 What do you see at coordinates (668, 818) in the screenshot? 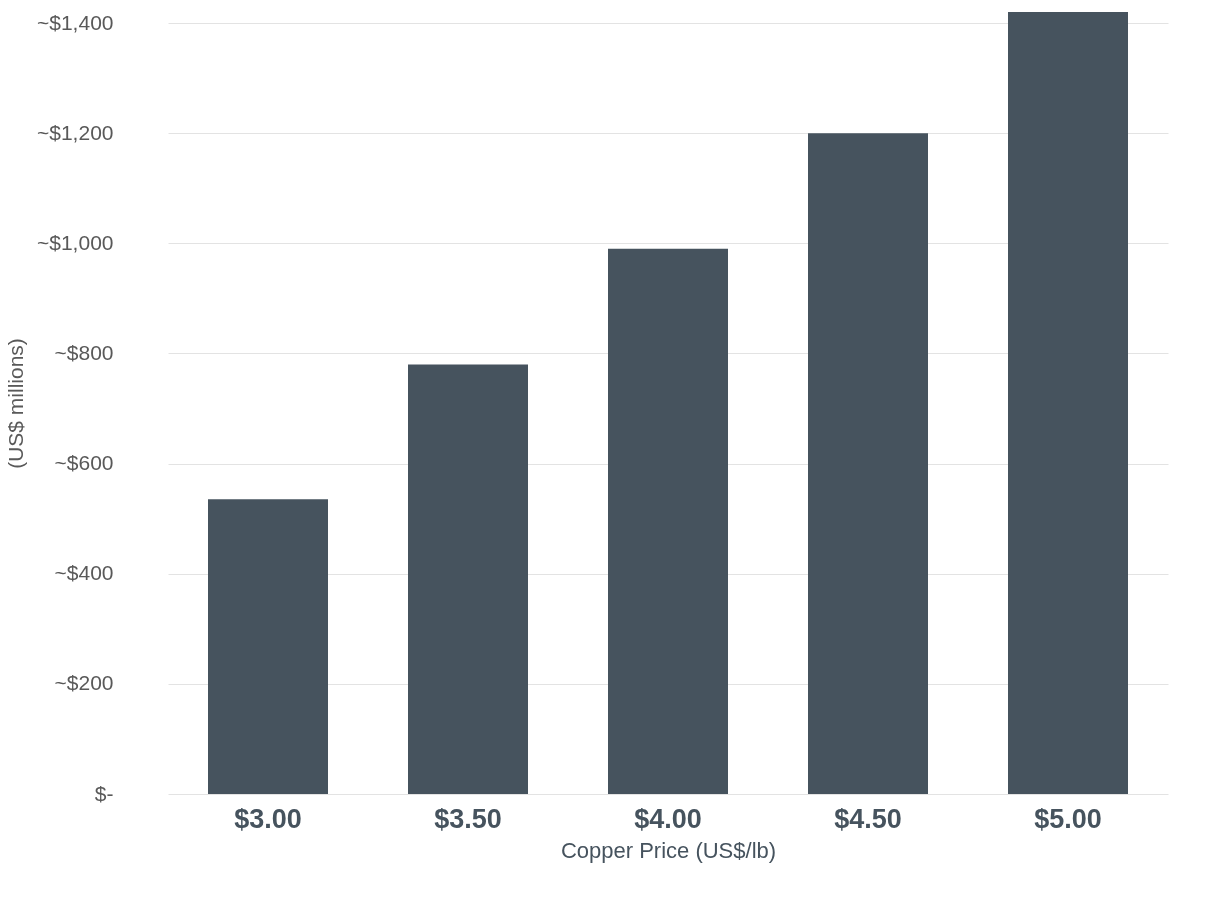
I see `x-tick-label: $4.00` at bounding box center [668, 818].